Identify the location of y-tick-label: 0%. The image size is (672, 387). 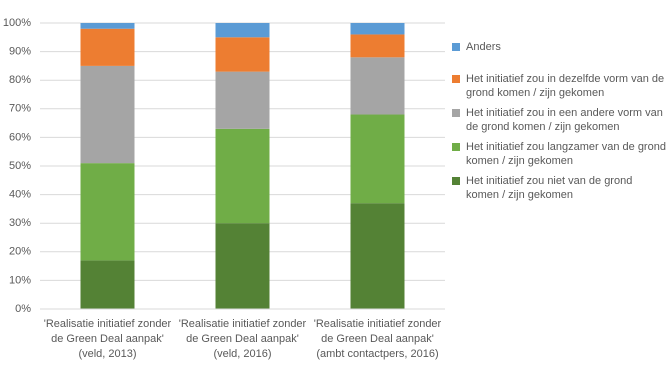
(23, 309).